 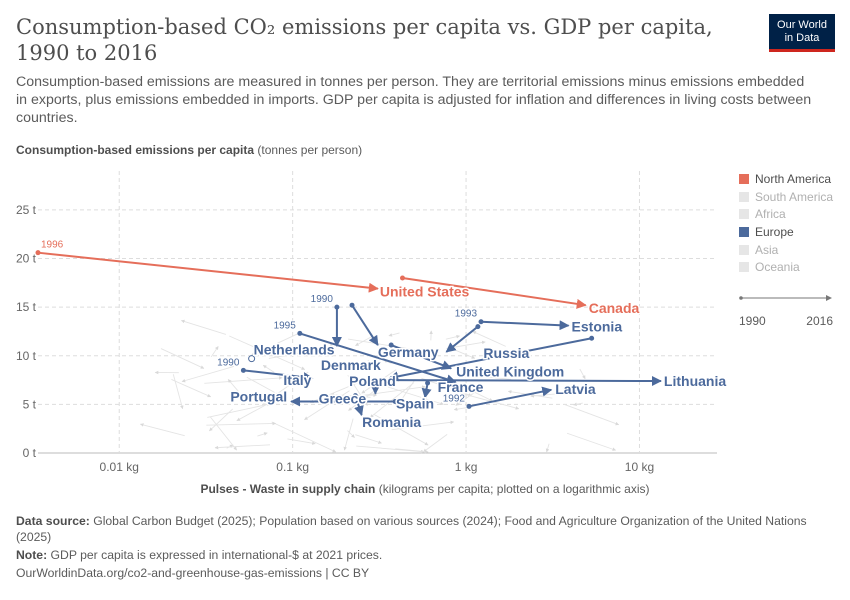 I want to click on legend-label: South America, so click(x=794, y=196).